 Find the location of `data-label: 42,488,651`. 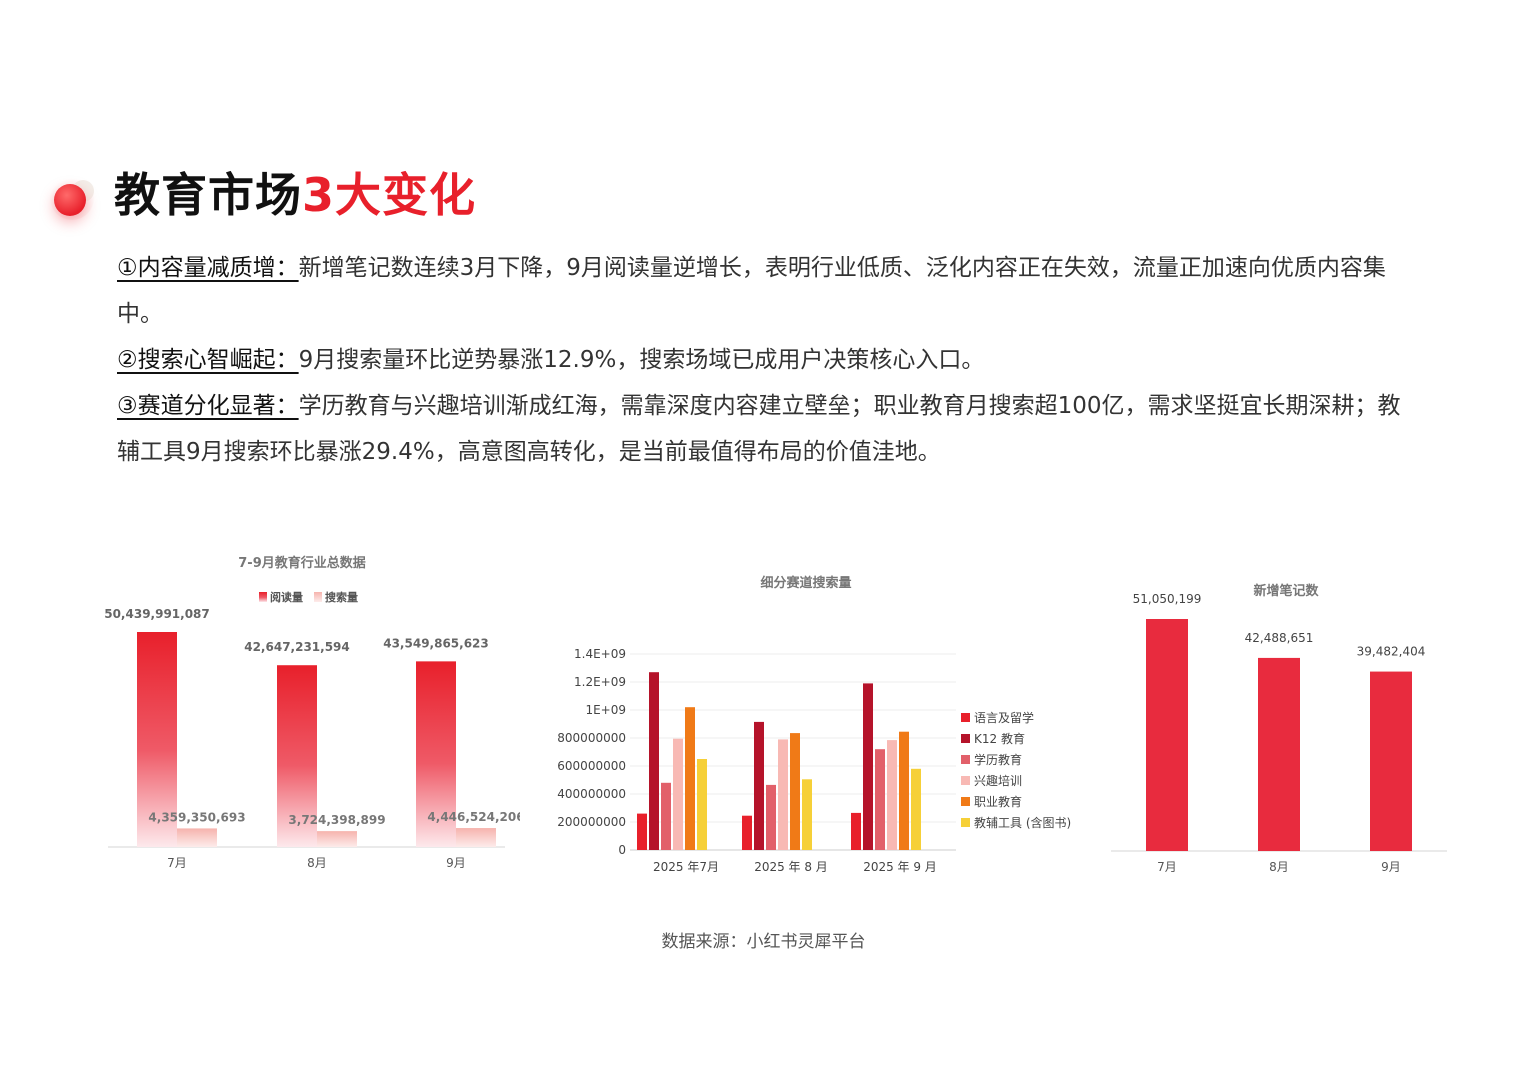

data-label: 42,488,651 is located at coordinates (1279, 638).